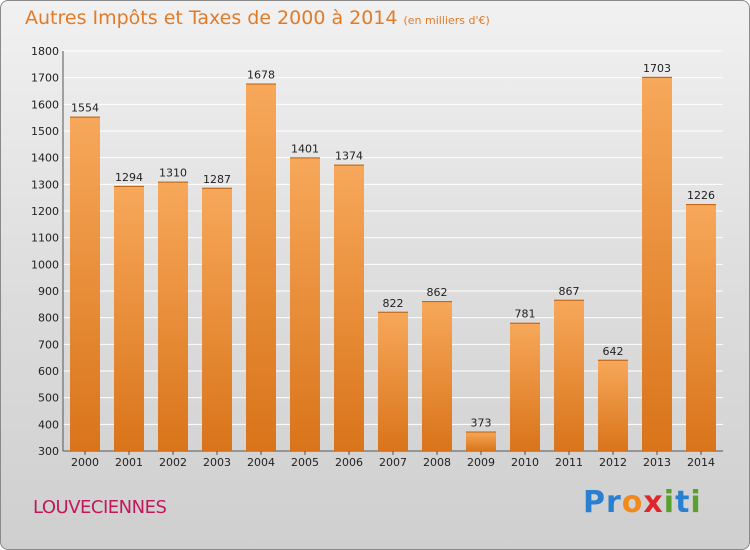 The image size is (750, 550). I want to click on bar-2012, so click(613, 405).